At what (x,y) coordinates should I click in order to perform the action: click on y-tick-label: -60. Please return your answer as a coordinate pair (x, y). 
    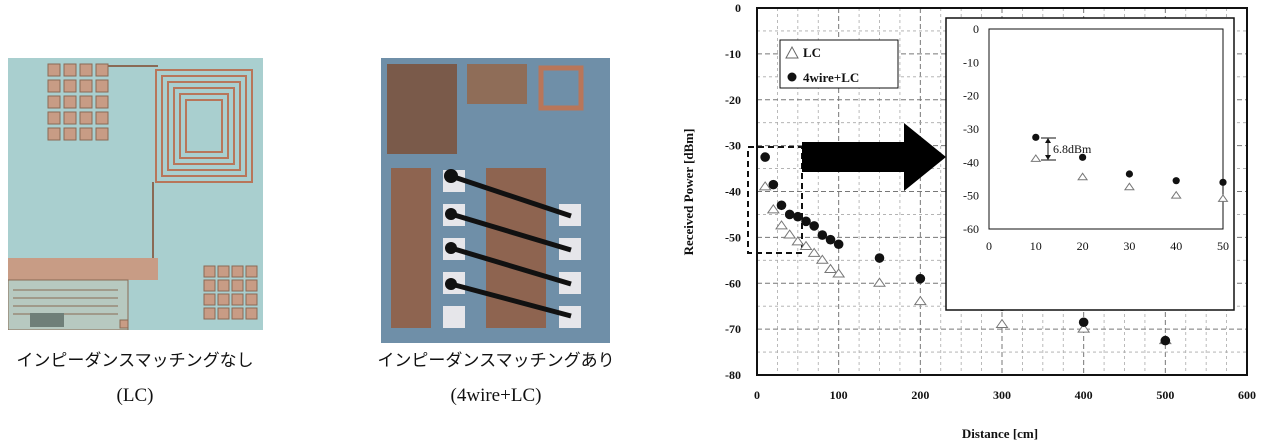
    Looking at the image, I should click on (733, 283).